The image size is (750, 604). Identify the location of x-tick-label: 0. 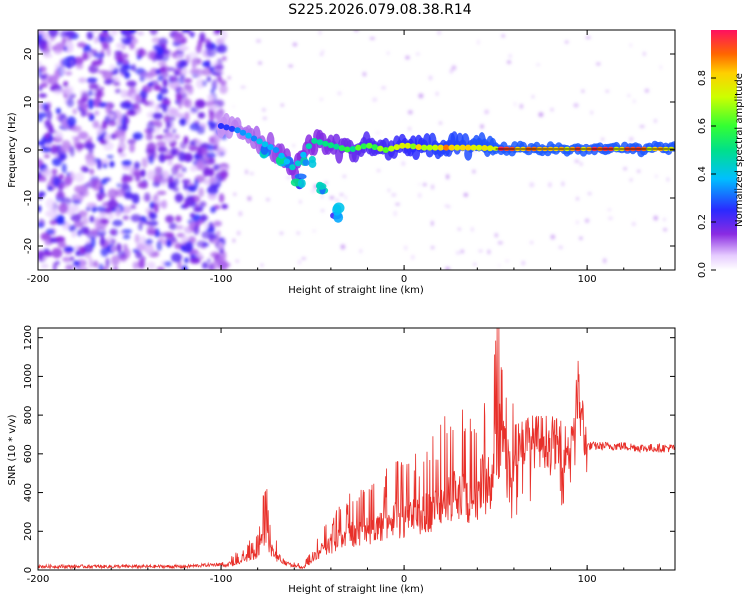
(404, 579).